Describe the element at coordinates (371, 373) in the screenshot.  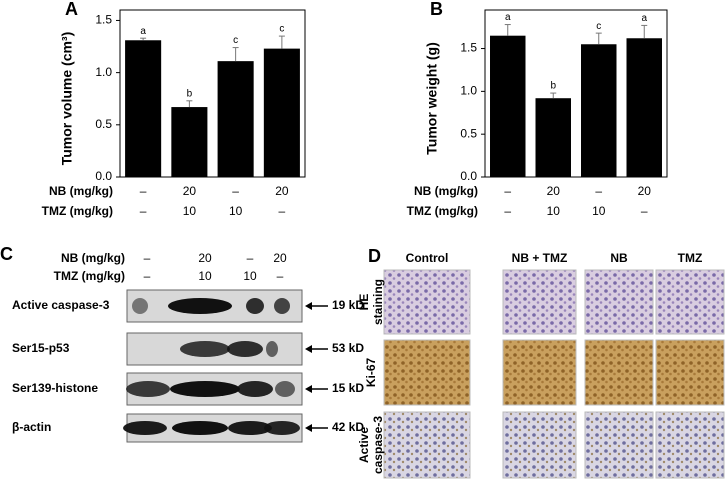
I see `row-label: Ki-67` at that location.